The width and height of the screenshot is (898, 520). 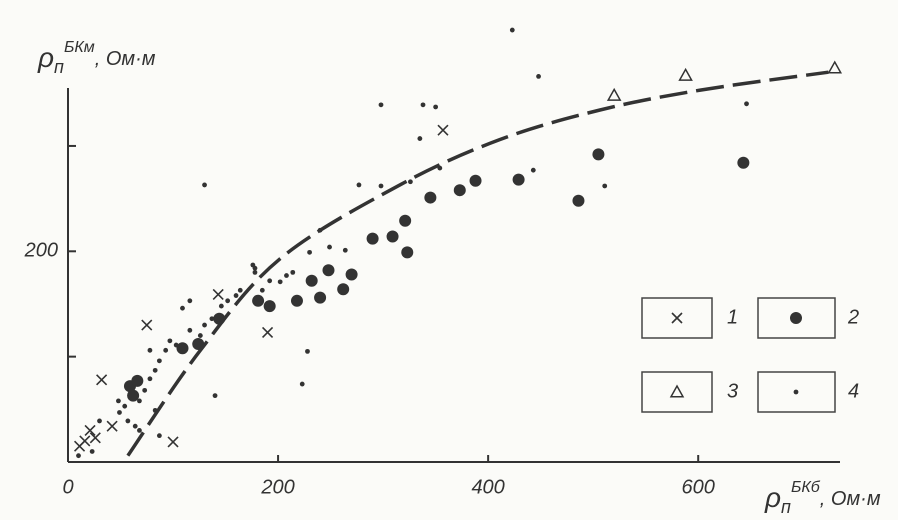 I want to click on legend-label: 4, so click(x=853, y=391).